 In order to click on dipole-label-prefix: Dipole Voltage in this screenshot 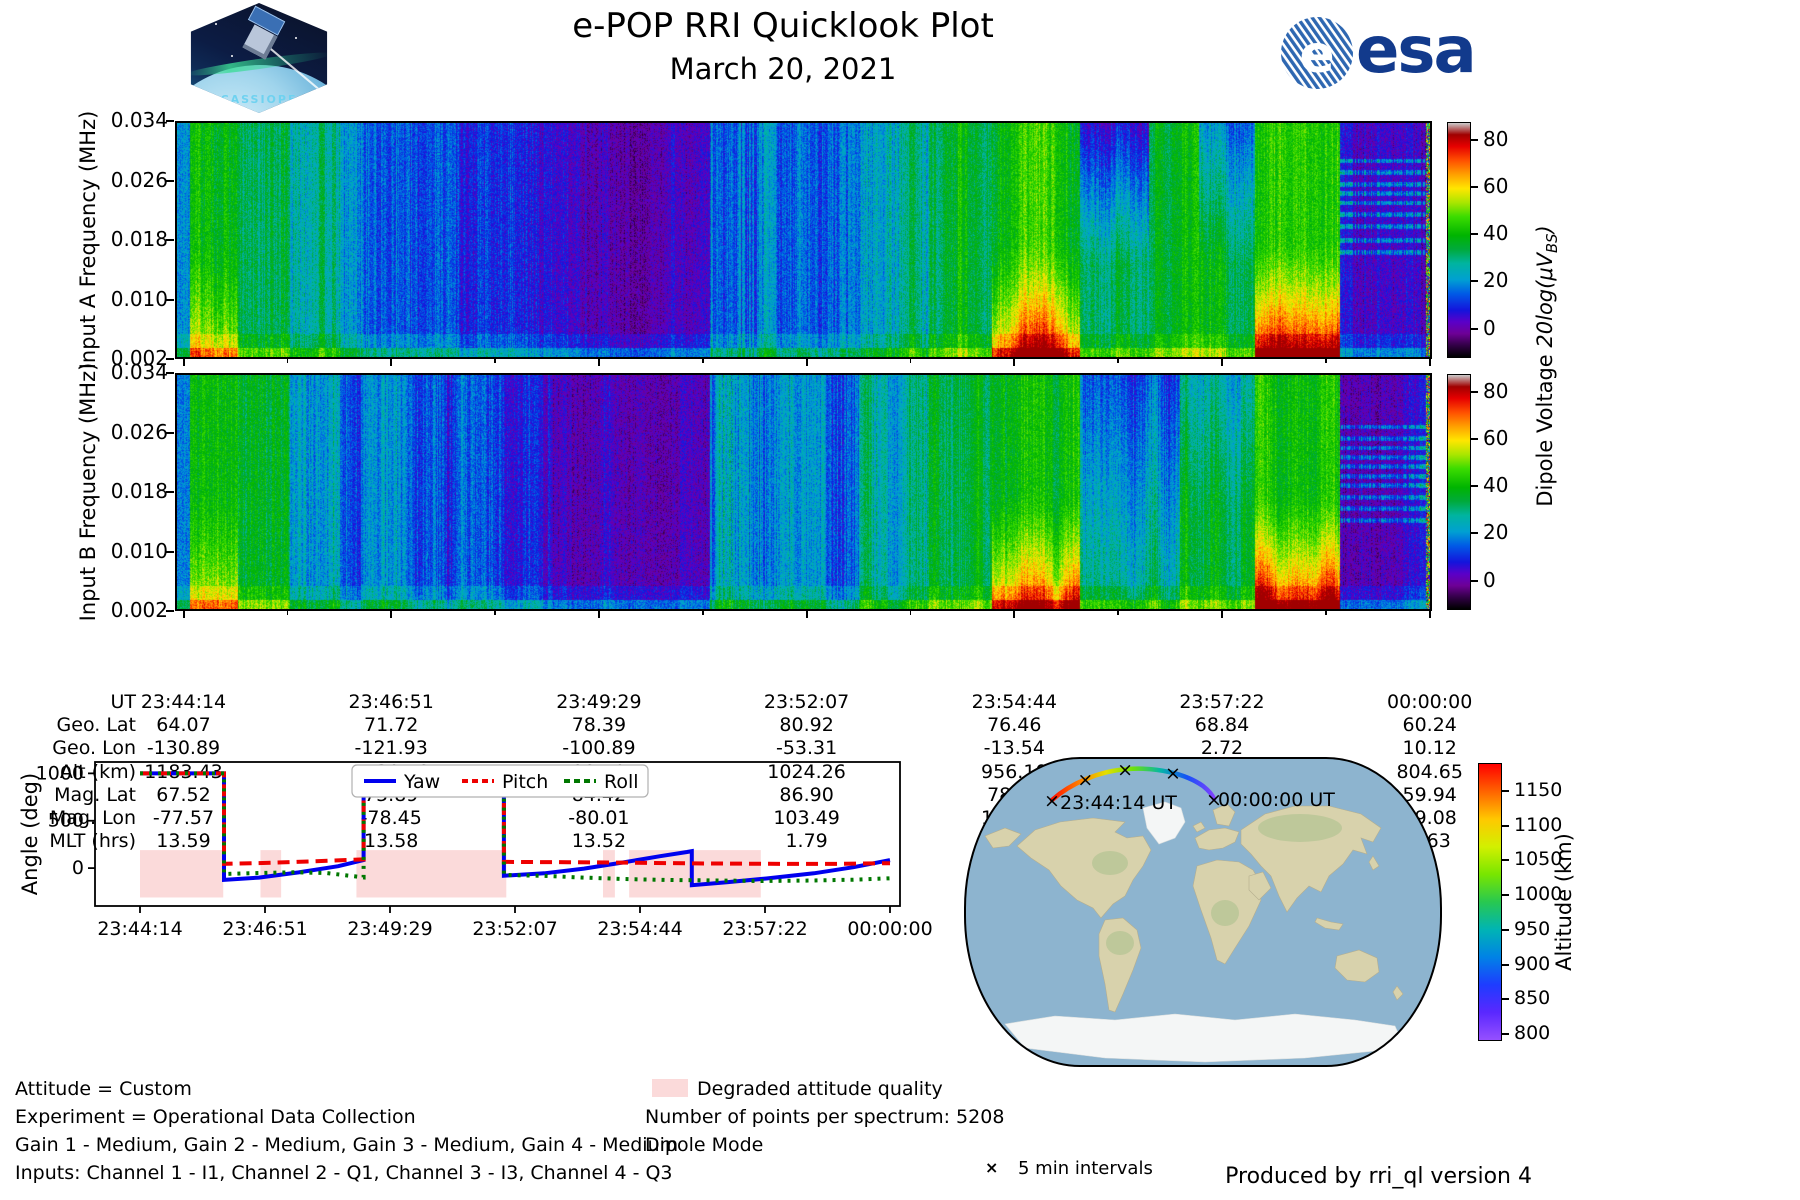, I will do `click(1544, 427)`.